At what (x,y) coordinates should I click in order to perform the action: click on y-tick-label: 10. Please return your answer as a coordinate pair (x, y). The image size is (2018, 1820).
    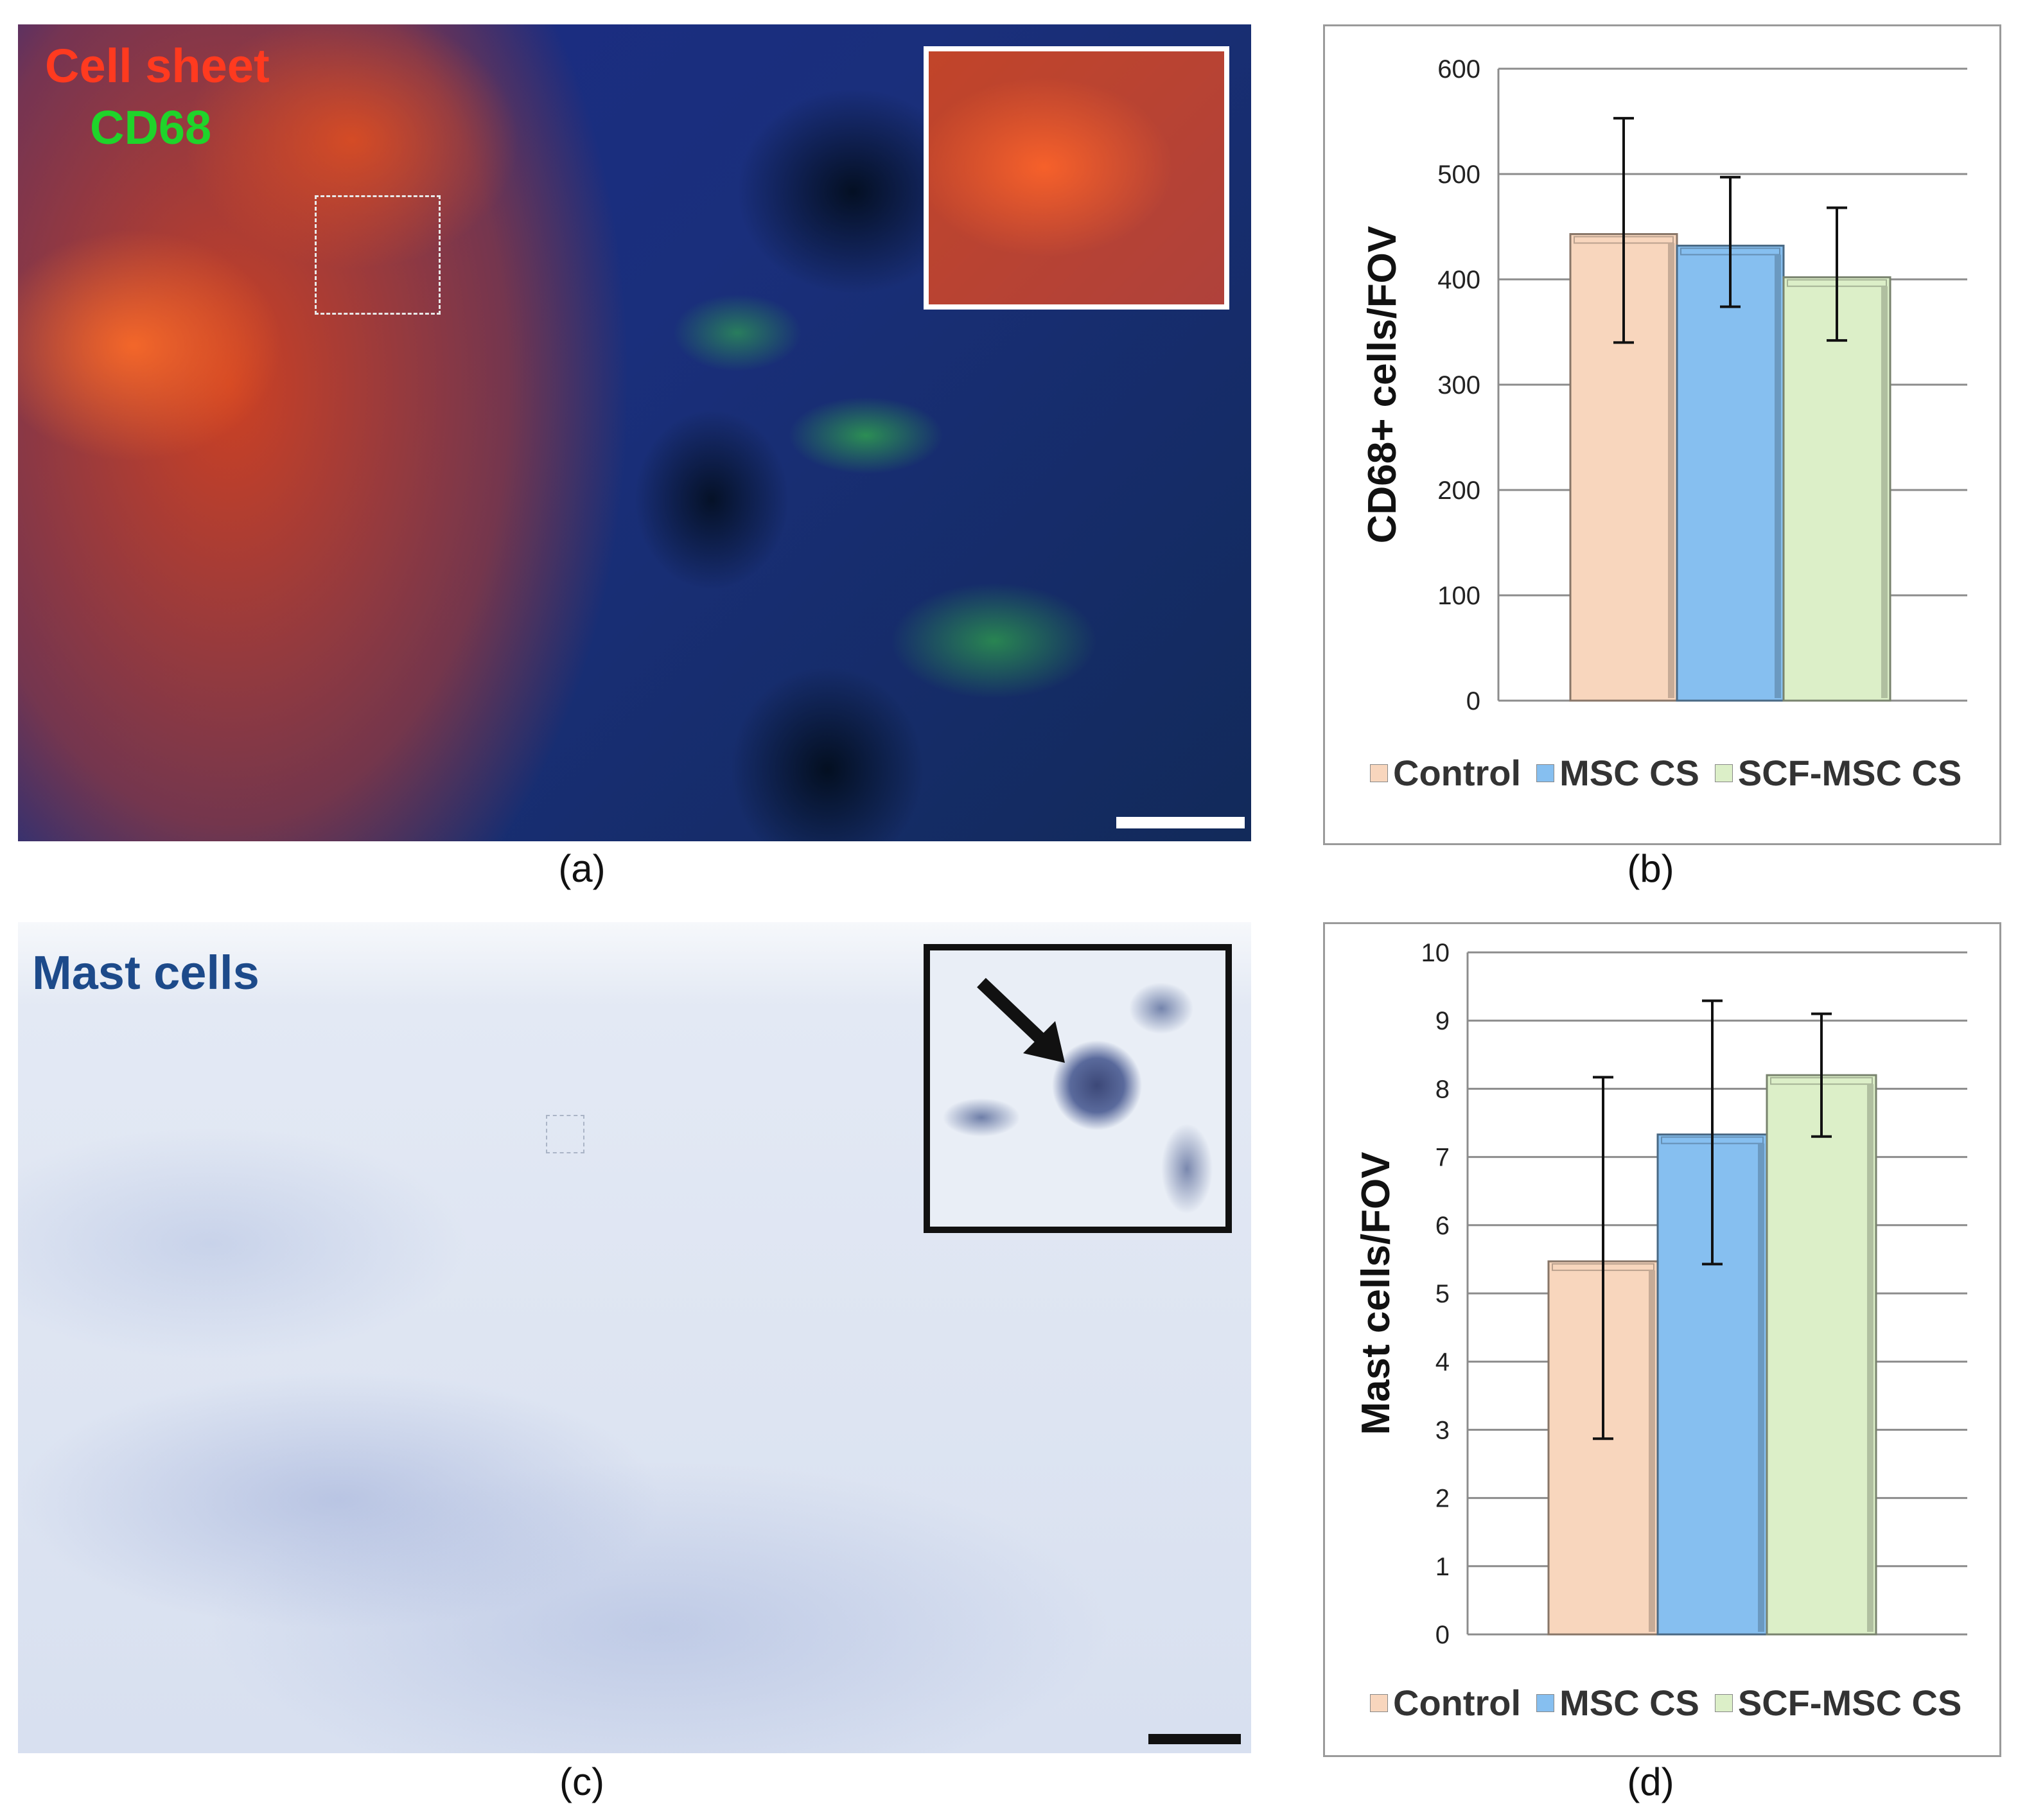
    Looking at the image, I should click on (1435, 953).